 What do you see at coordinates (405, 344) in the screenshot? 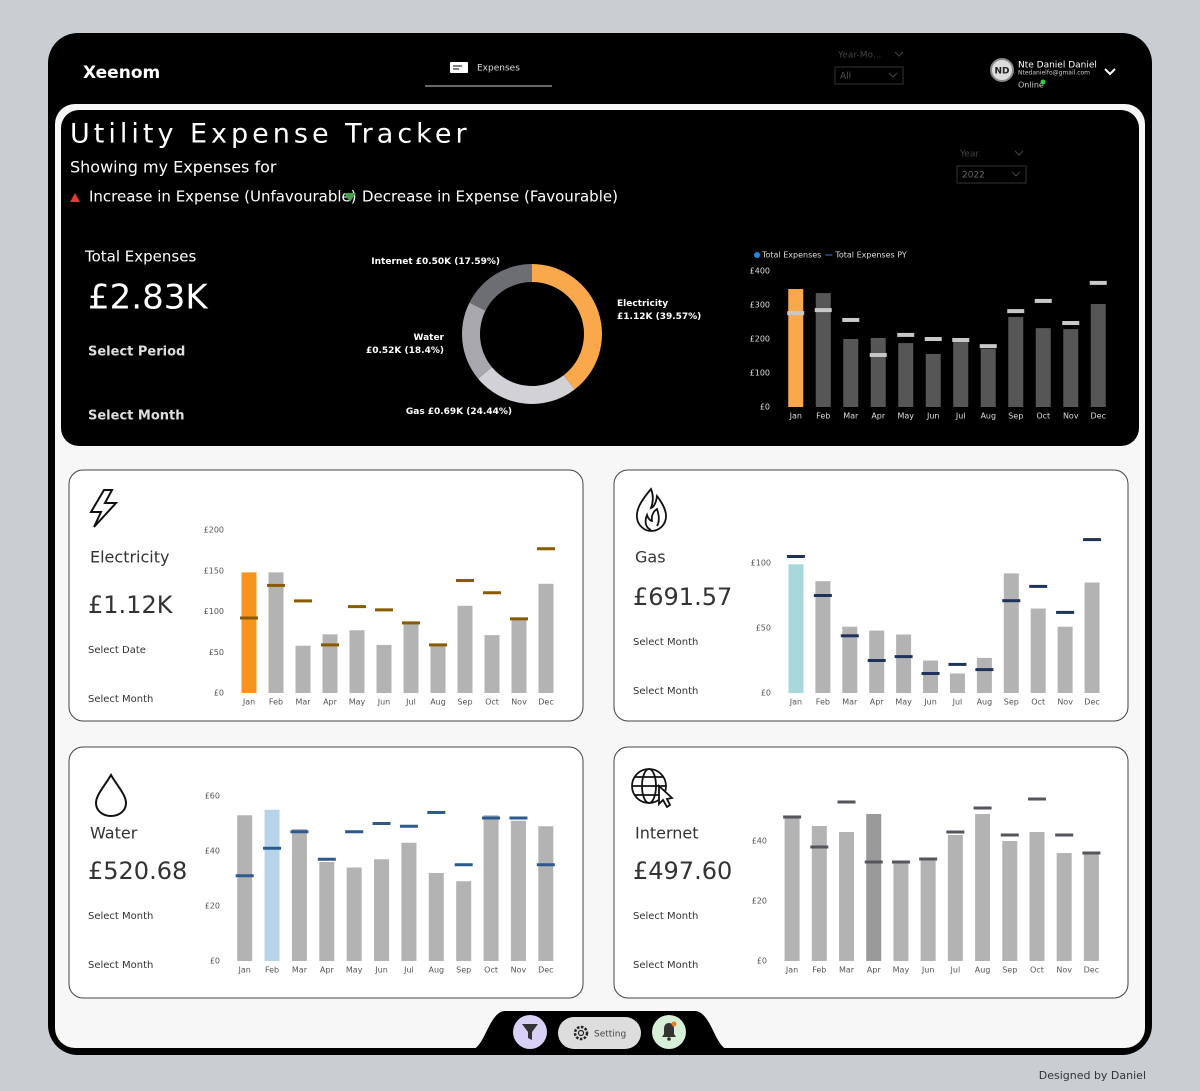
I see `donut-label: Water £0.52K (18.4%)` at bounding box center [405, 344].